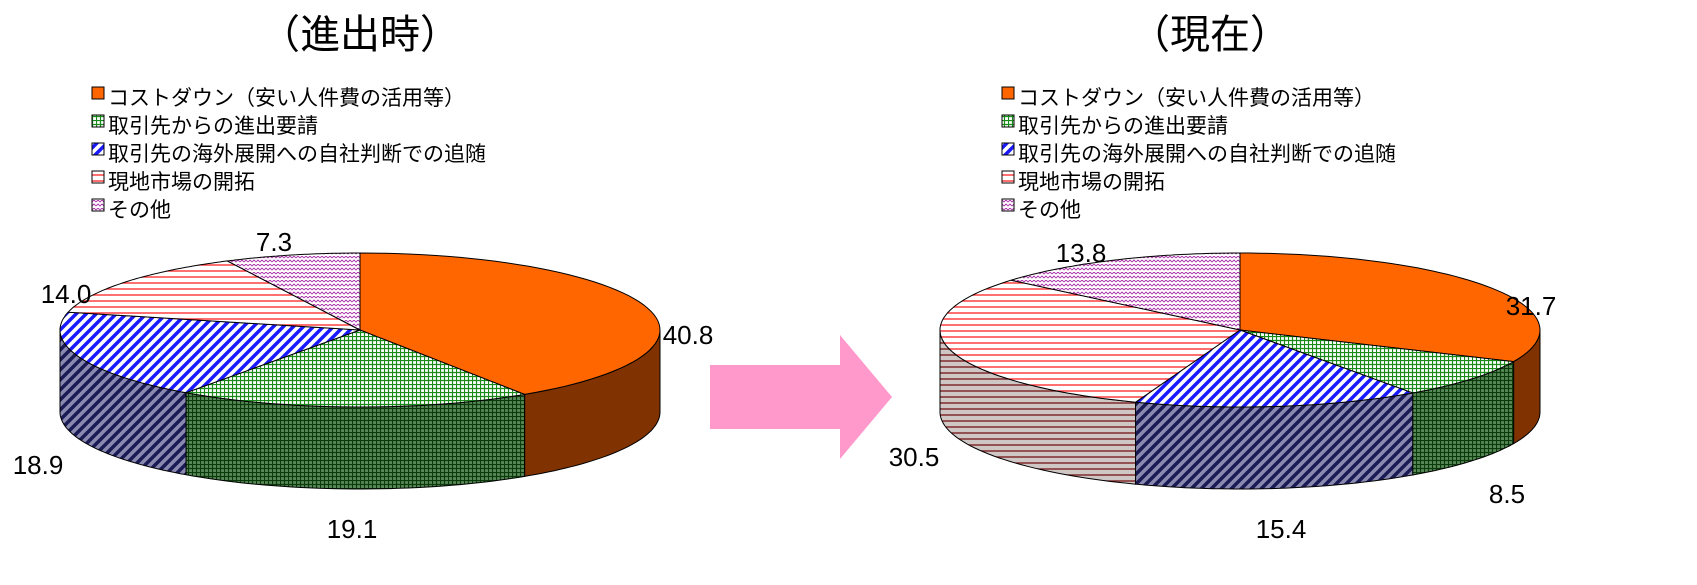 The height and width of the screenshot is (585, 1697). What do you see at coordinates (181, 182) in the screenshot?
I see `legend-label-entry-3: 現地市場の開拓` at bounding box center [181, 182].